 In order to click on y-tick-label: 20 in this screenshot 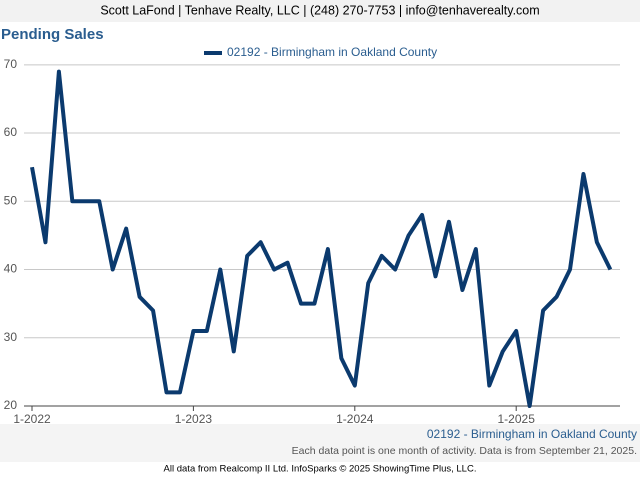, I will do `click(11, 405)`.